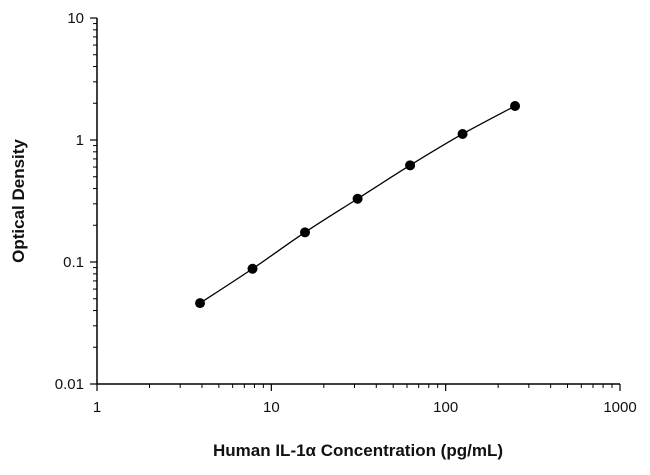 The image size is (650, 475). I want to click on x-axis-title: Human IL-1α Concentration (pg/mL), so click(358, 450).